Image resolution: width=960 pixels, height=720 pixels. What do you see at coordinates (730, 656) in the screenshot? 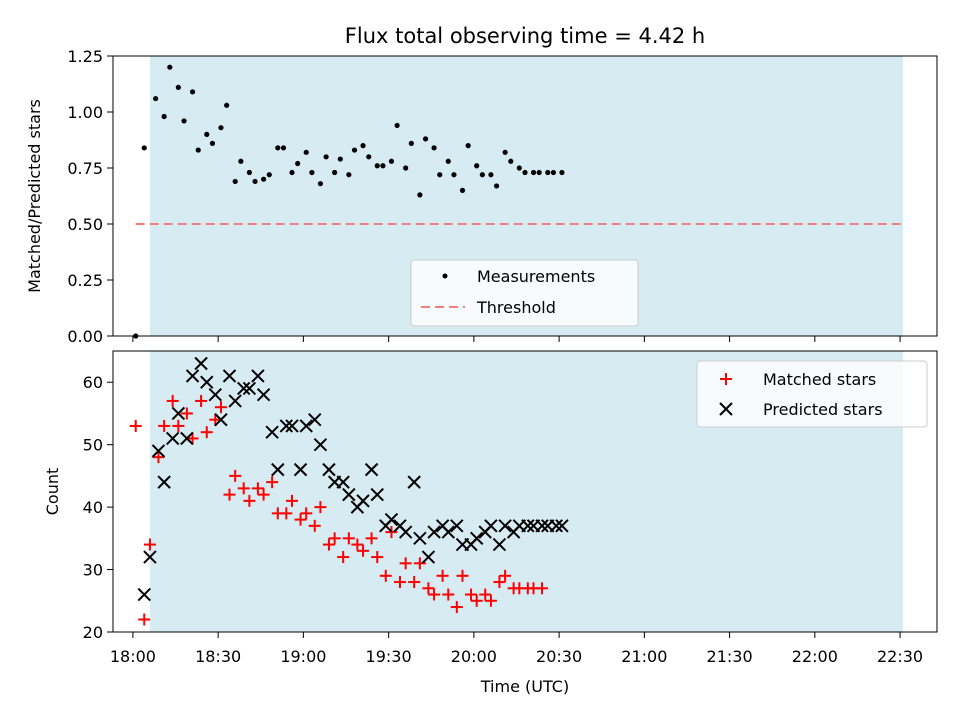
I see `x-tick-label: 21:30` at bounding box center [730, 656].